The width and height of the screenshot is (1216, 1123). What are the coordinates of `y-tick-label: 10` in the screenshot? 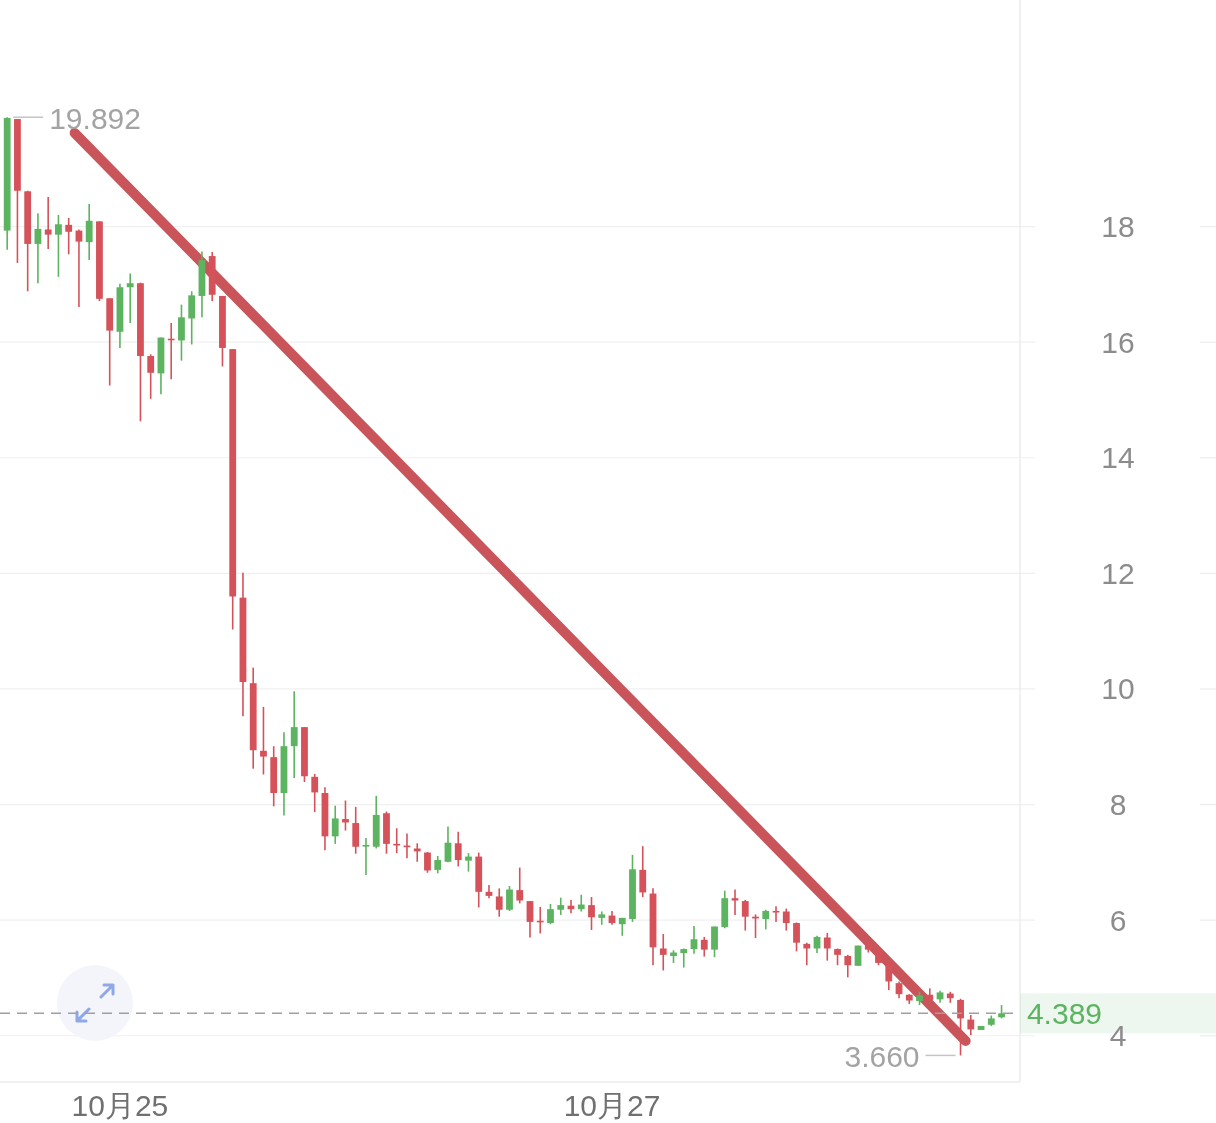 It's located at (1118, 689).